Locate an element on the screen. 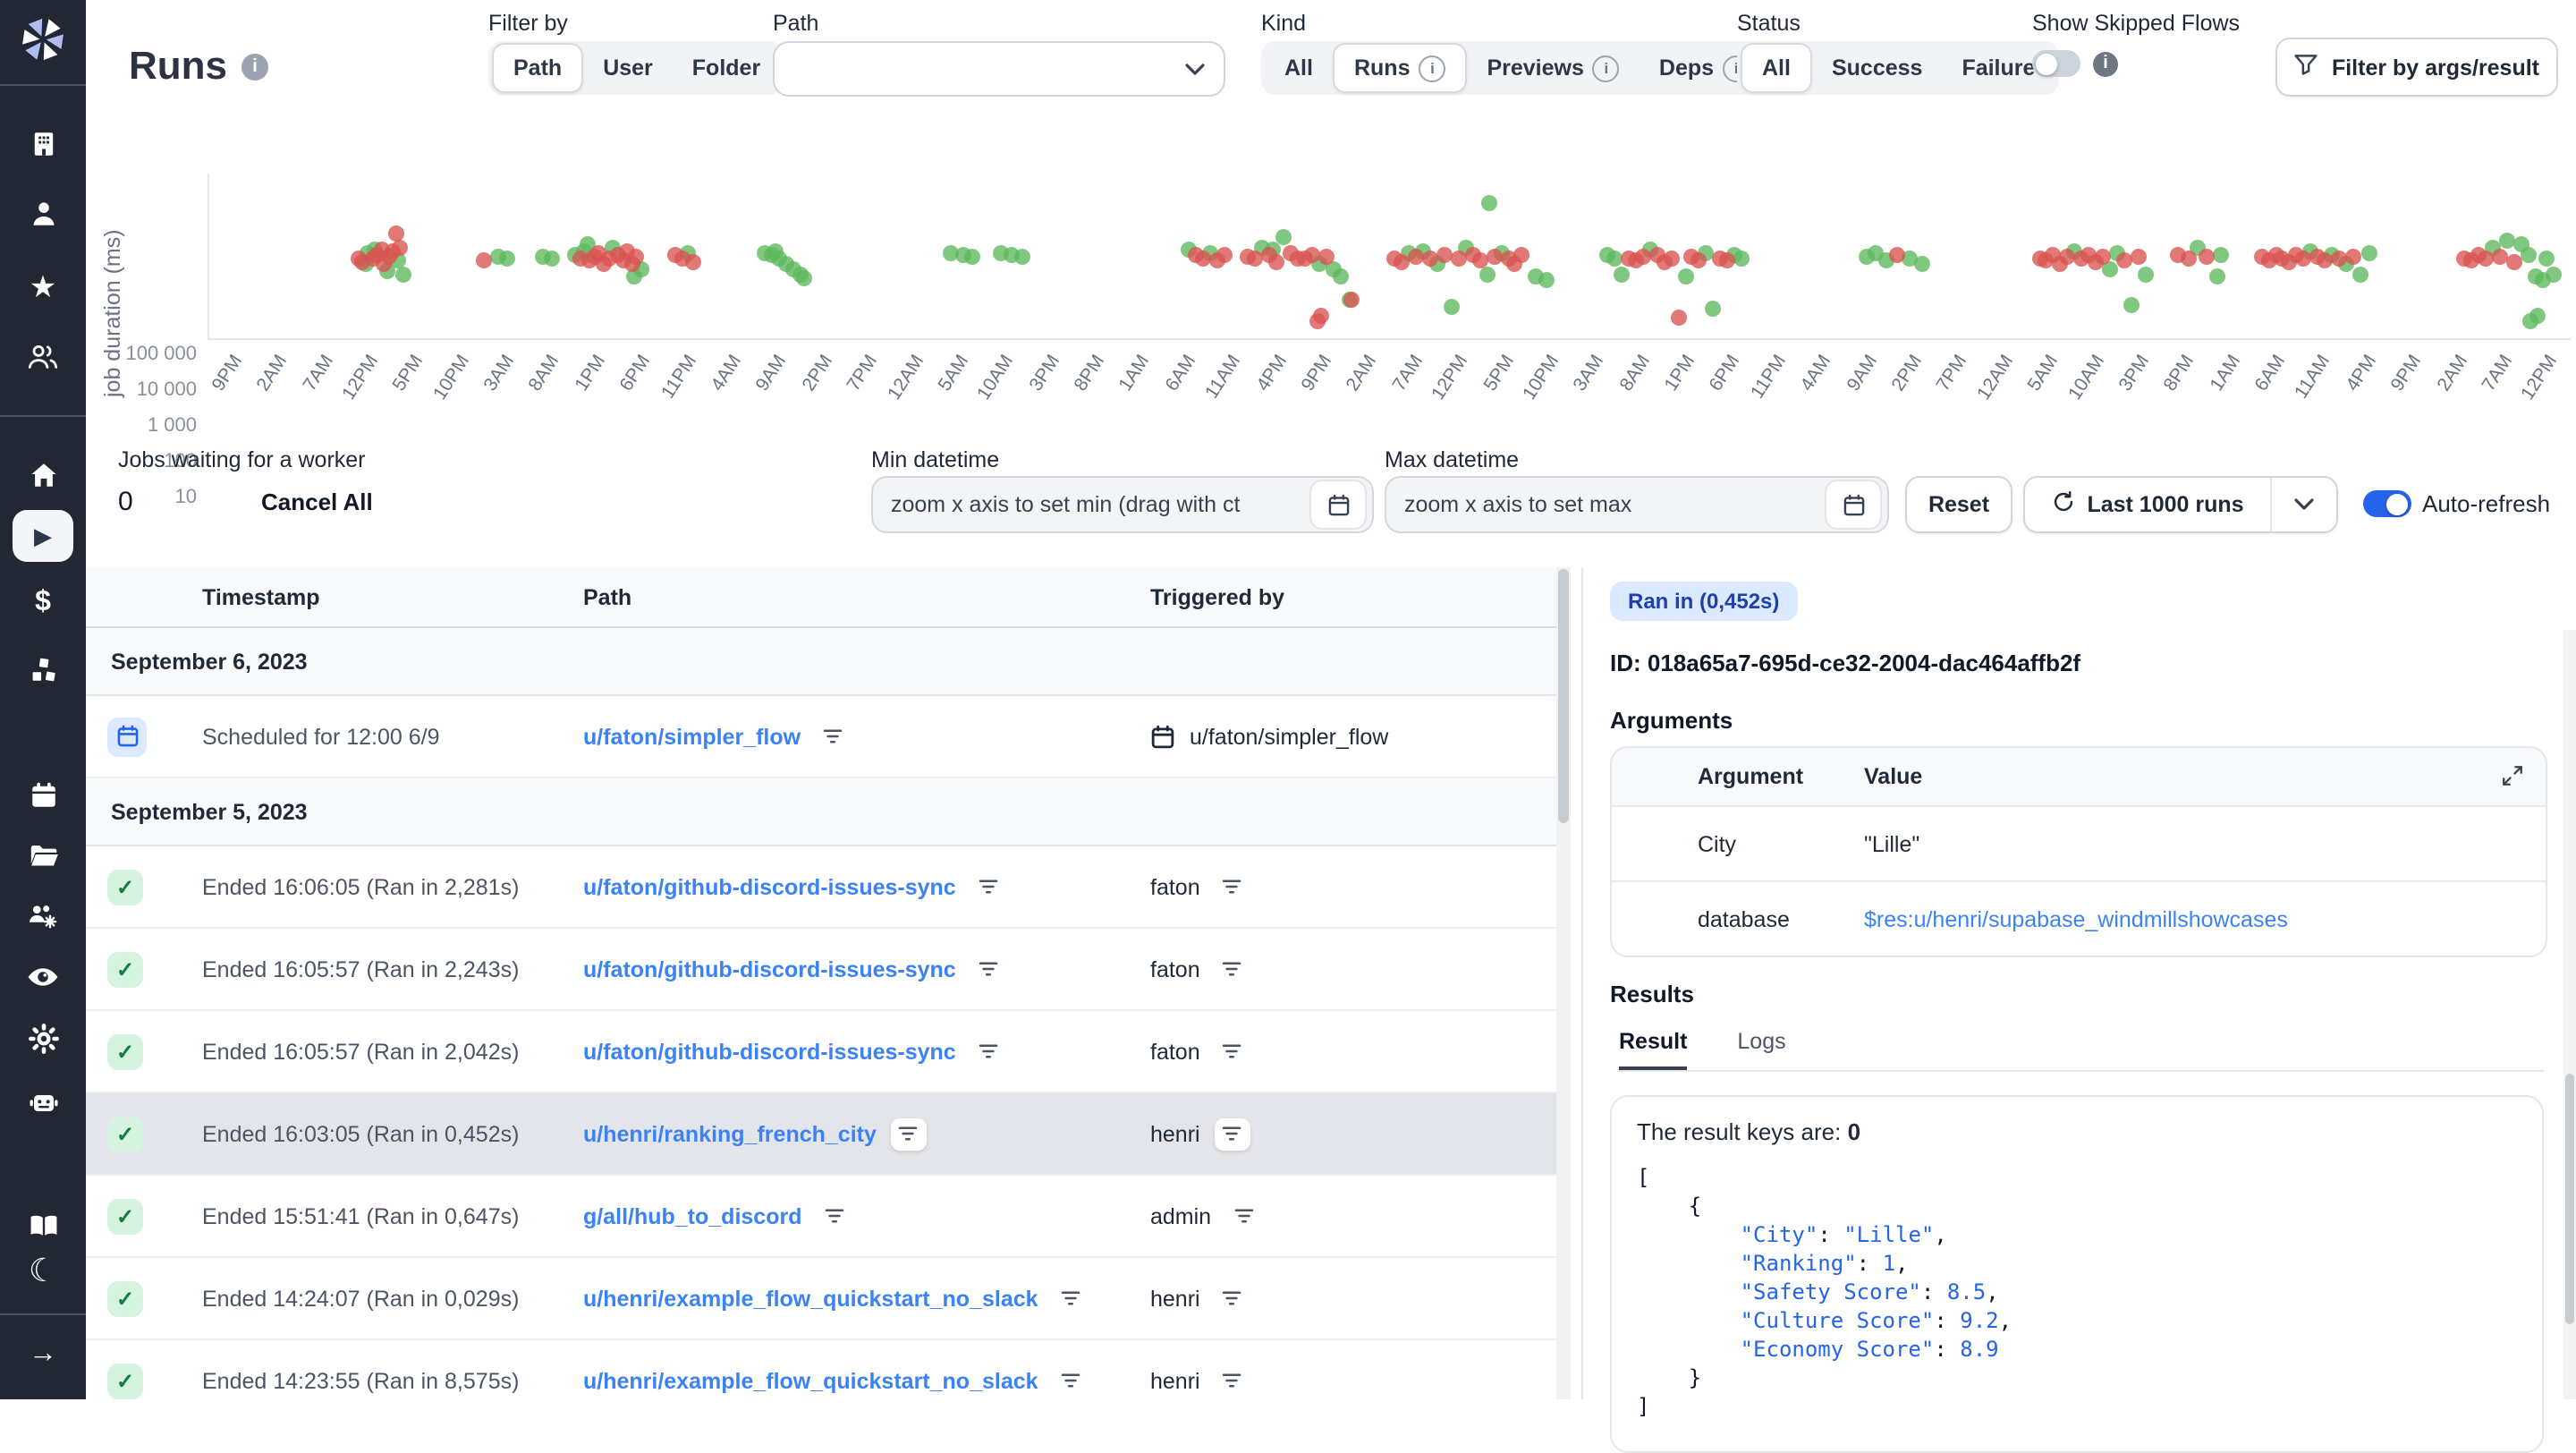 The width and height of the screenshot is (2576, 1453). table-scrollbar-thumb is located at coordinates (1563, 696).